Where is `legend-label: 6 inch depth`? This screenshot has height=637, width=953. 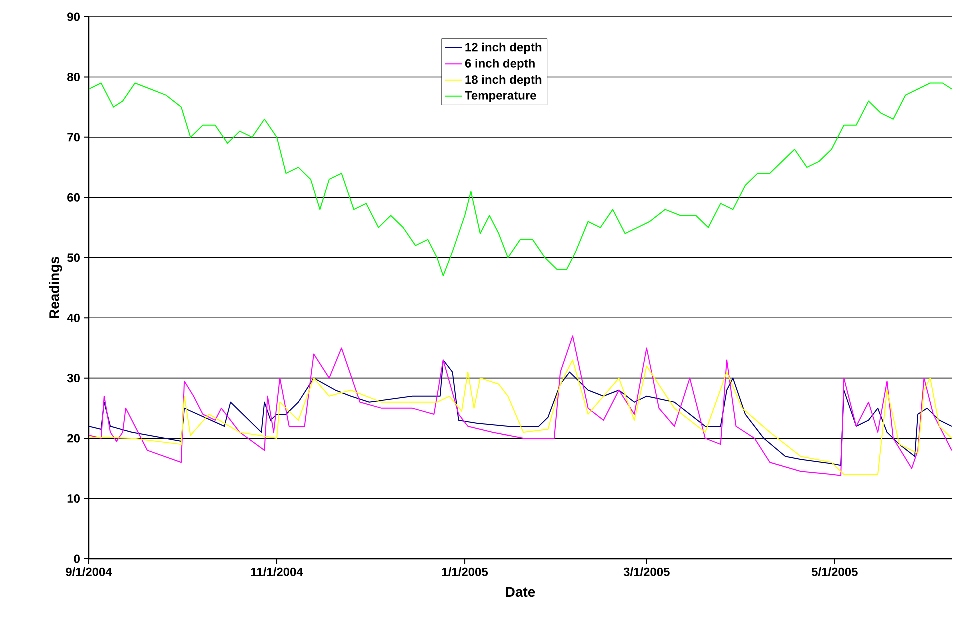
legend-label: 6 inch depth is located at coordinates (500, 64).